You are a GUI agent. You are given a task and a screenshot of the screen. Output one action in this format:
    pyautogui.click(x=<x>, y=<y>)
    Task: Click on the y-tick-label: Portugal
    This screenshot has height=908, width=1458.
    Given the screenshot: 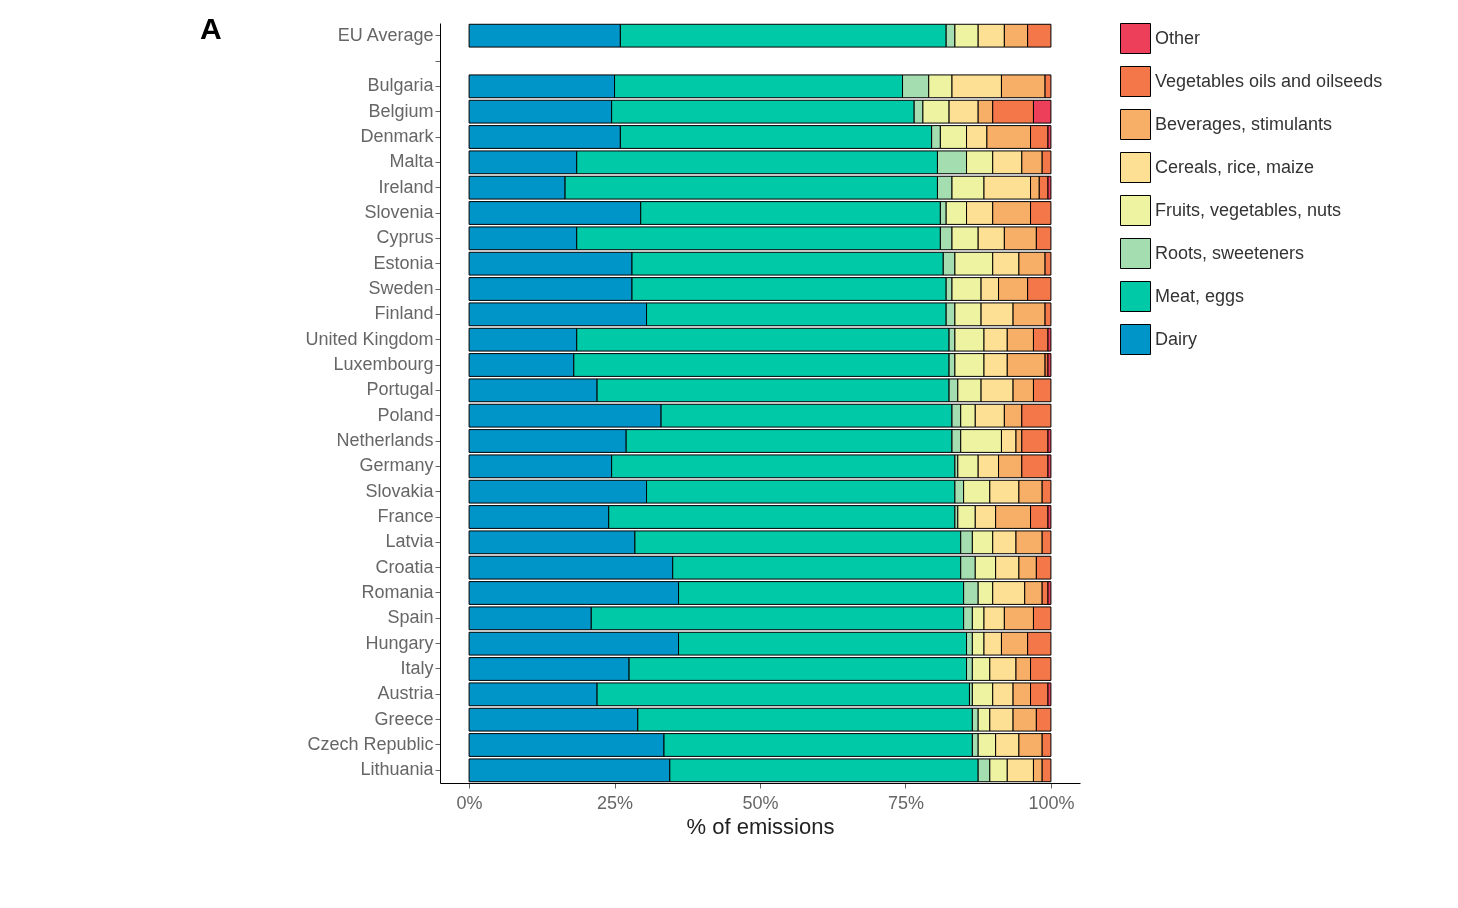 What is the action you would take?
    pyautogui.click(x=400, y=389)
    